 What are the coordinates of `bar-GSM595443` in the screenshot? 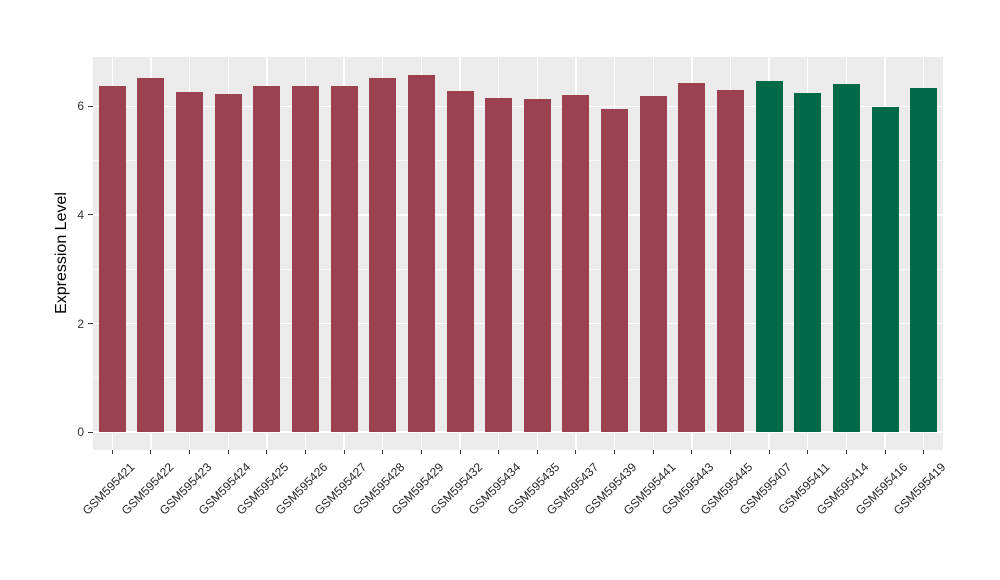 It's located at (692, 258).